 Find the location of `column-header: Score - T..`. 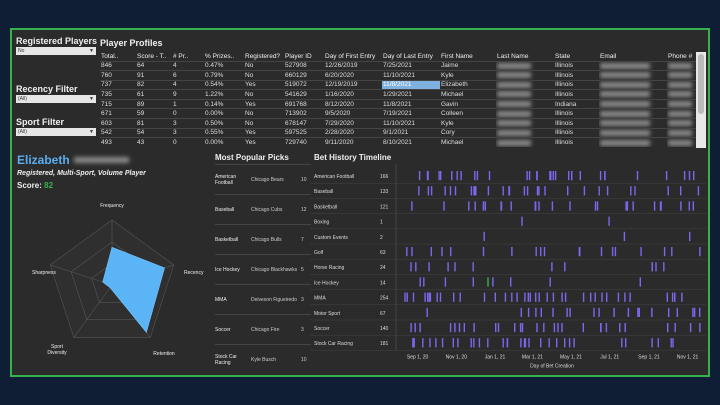

column-header: Score - T.. is located at coordinates (152, 56).